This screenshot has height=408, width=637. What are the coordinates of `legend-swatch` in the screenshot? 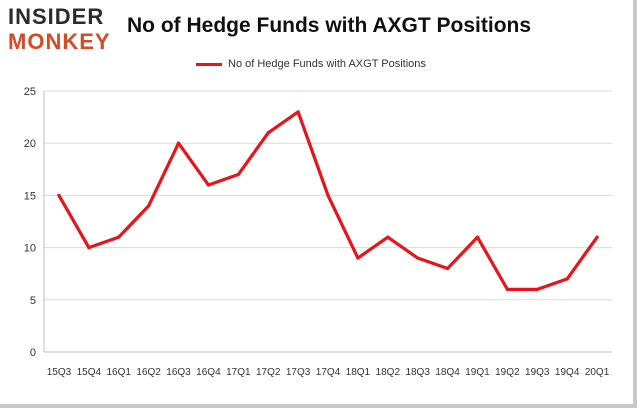 It's located at (209, 64).